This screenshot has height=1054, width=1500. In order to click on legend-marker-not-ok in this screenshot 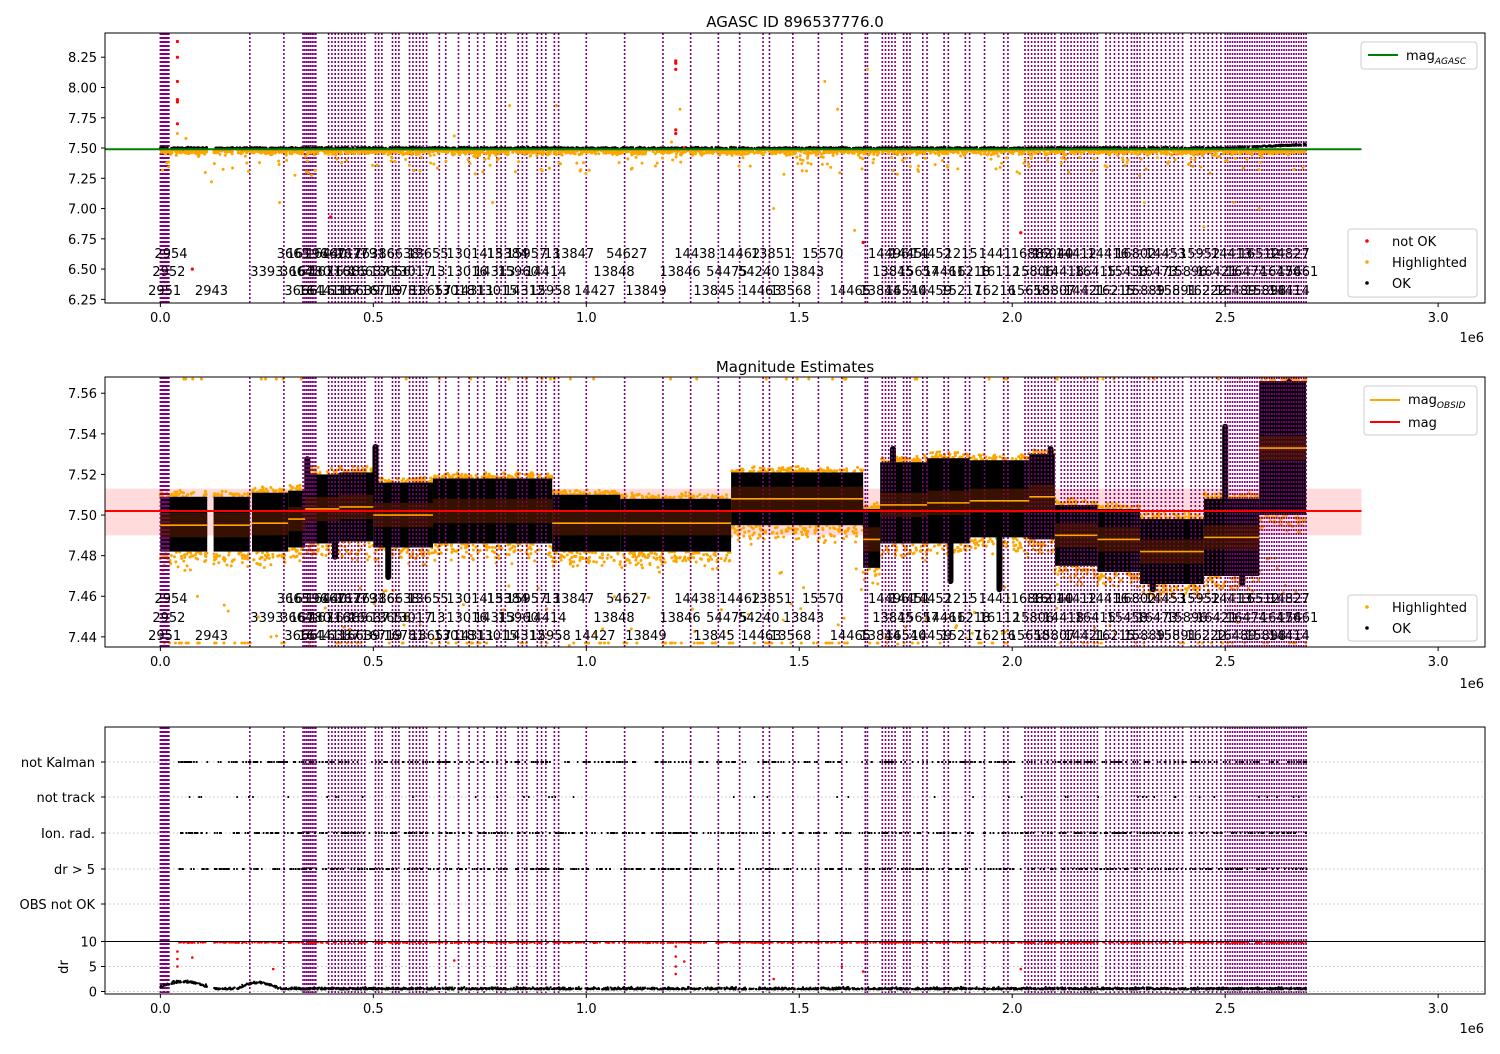, I will do `click(1367, 241)`.